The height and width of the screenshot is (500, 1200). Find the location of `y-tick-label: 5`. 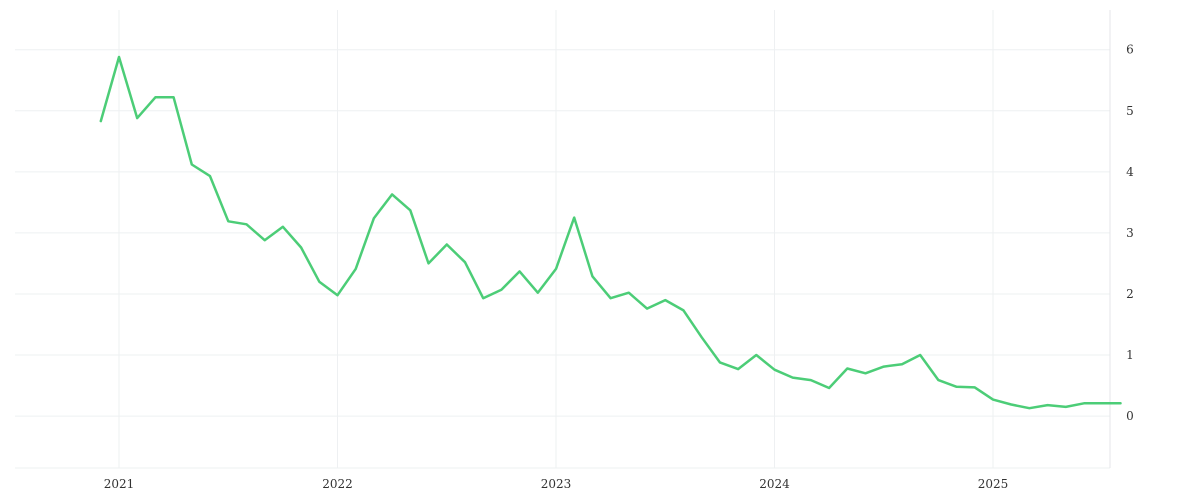

y-tick-label: 5 is located at coordinates (1130, 111).